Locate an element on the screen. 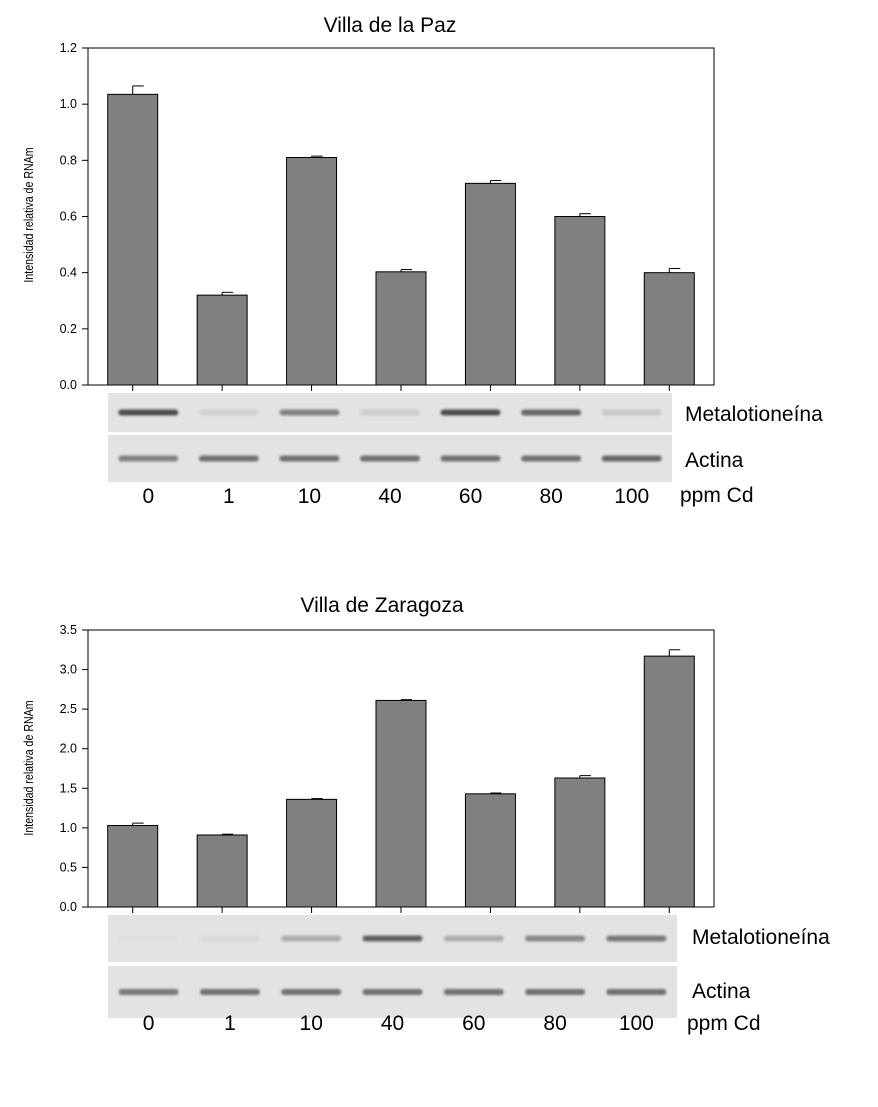 This screenshot has width=878, height=1107. y-tick-label: 0.4 is located at coordinates (68, 273).